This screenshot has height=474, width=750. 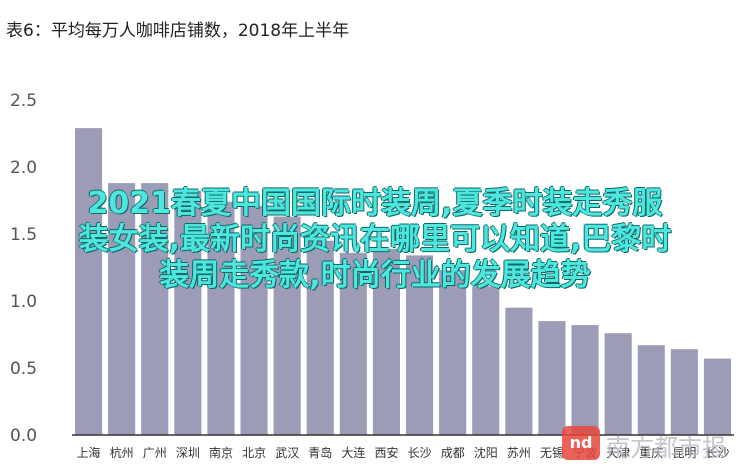 I want to click on x-tick-label: 西安, so click(x=386, y=452).